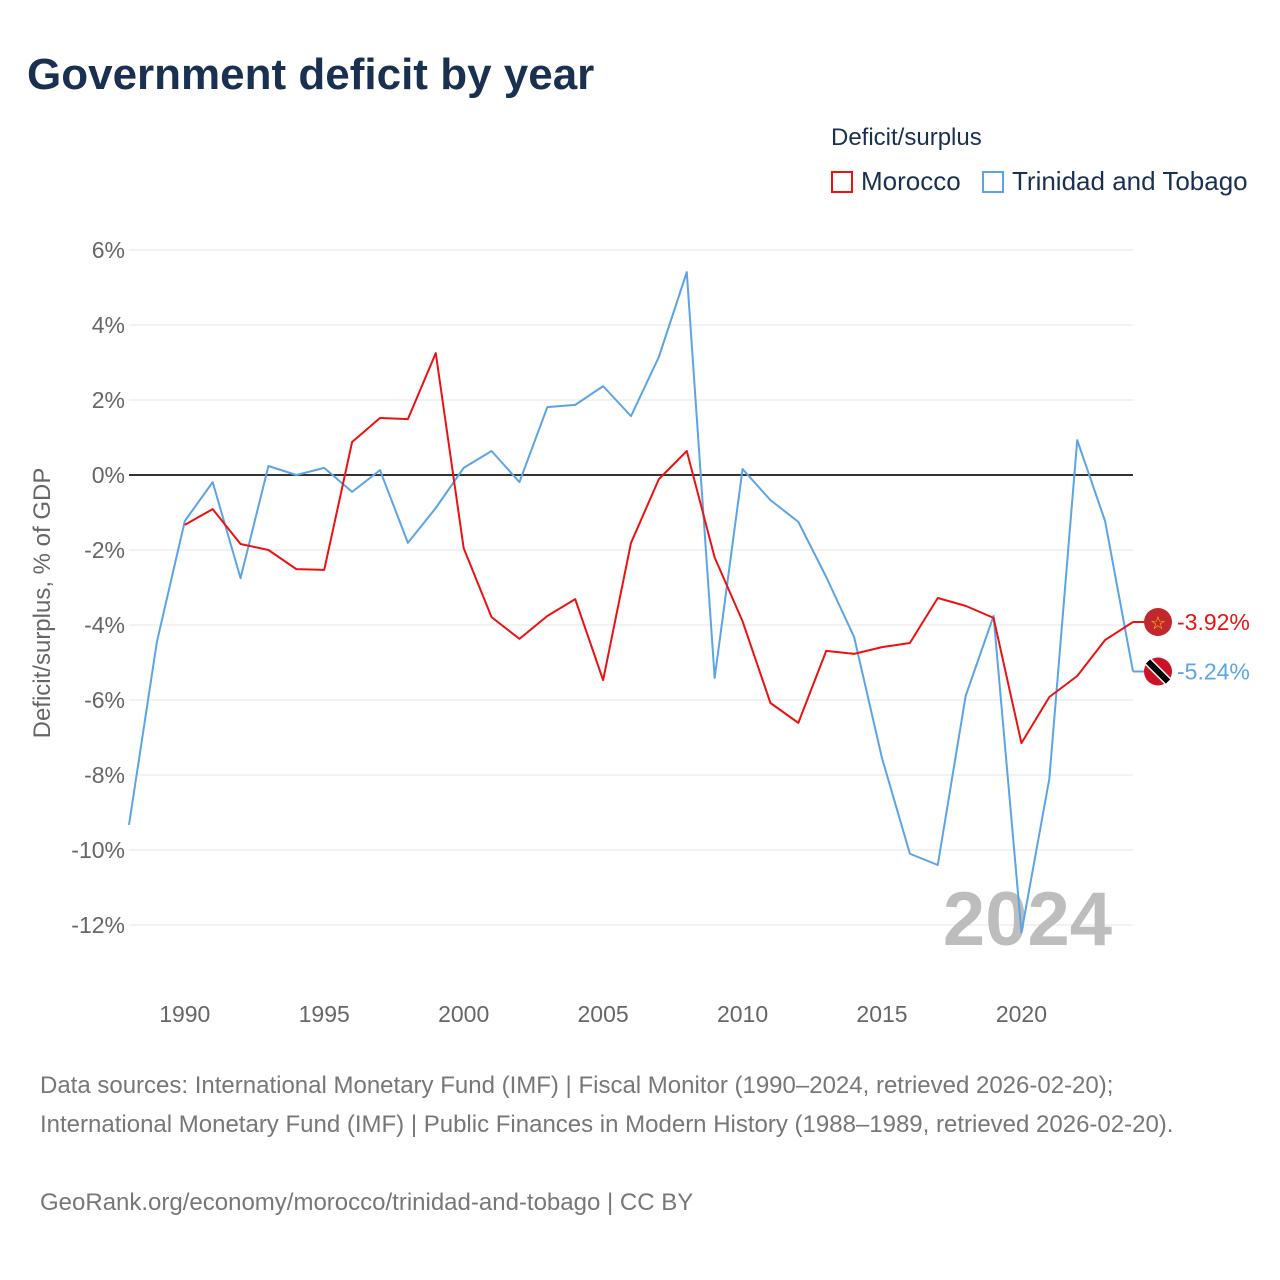 The width and height of the screenshot is (1280, 1280). I want to click on legend-label: Trinidad and Tobago, so click(1130, 181).